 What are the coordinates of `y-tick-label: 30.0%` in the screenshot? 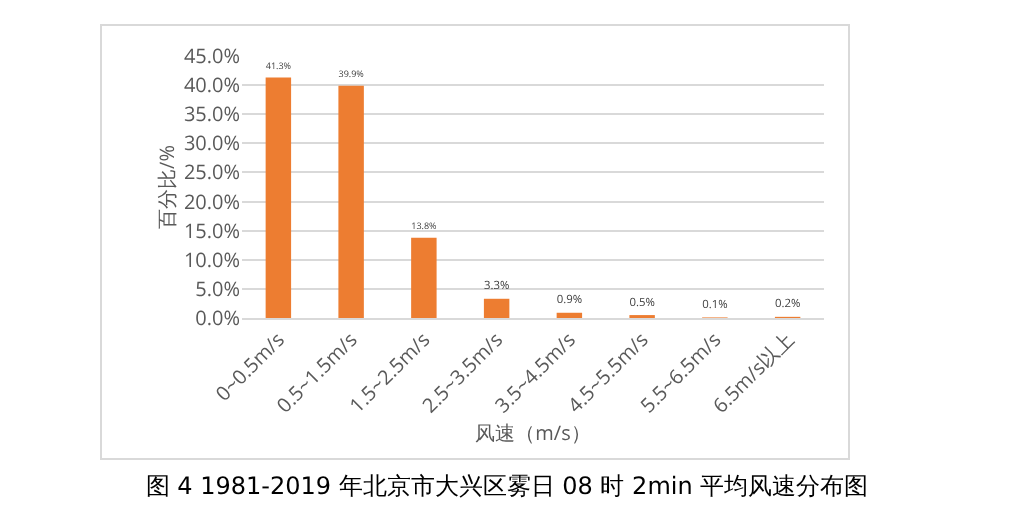 It's located at (211, 142).